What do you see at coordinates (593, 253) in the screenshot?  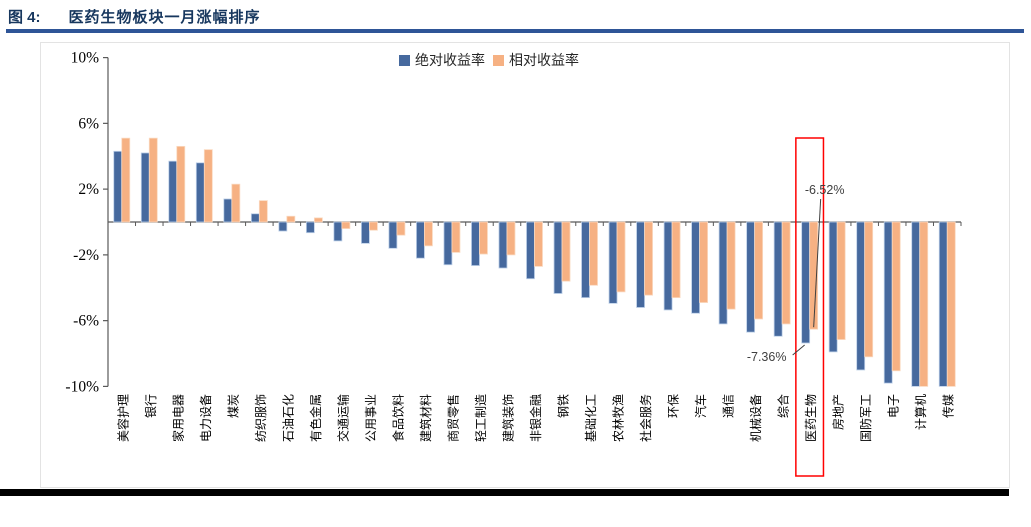 I see `bar-relative-基础化工` at bounding box center [593, 253].